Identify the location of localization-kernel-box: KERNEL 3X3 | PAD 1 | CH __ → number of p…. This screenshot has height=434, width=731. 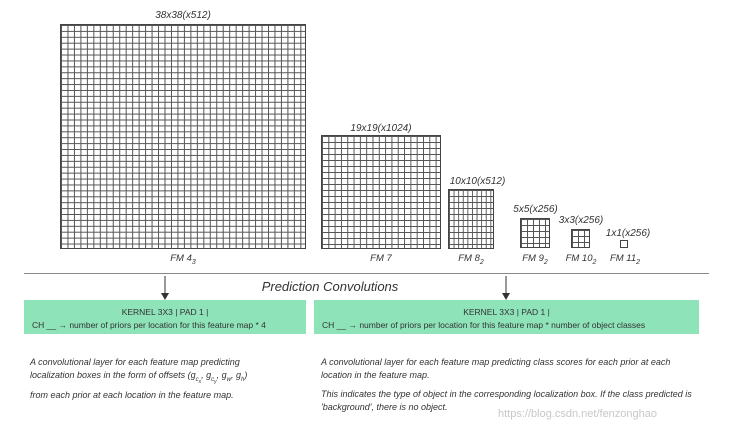
(165, 317).